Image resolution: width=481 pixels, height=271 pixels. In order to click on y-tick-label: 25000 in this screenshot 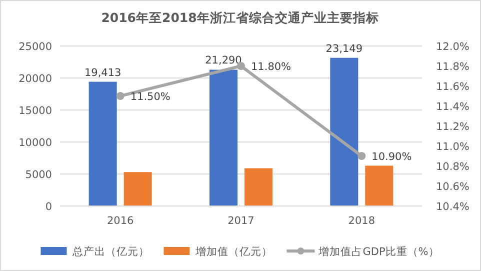, I will do `click(35, 47)`.